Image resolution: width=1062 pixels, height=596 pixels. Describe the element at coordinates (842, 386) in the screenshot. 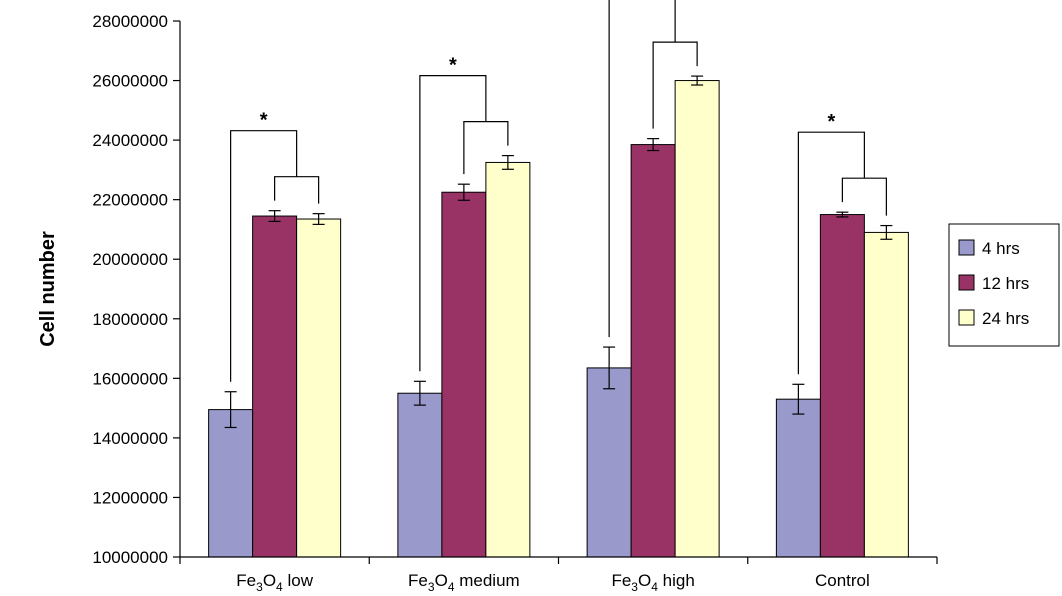

I see `bar-4-12-hrs` at that location.